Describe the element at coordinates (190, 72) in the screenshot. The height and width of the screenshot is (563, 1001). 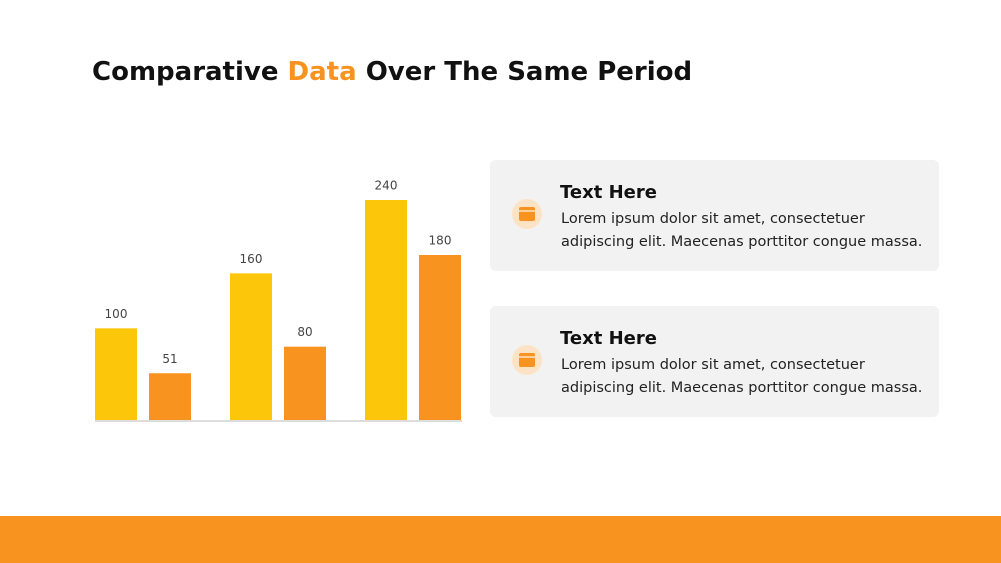
I see `title-part: Comparative` at that location.